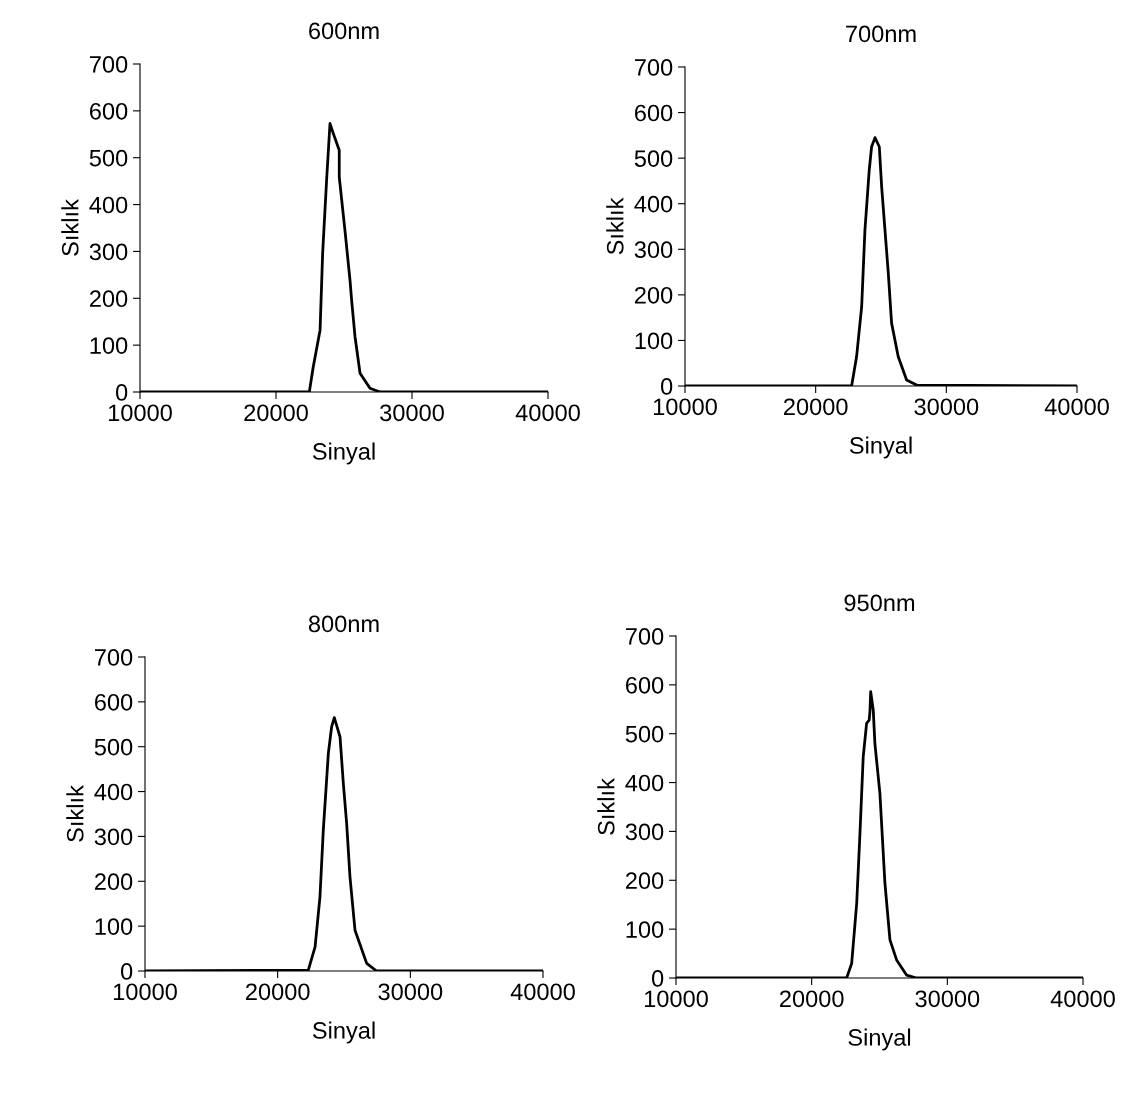  What do you see at coordinates (879, 603) in the screenshot?
I see `chart-title: 950nm` at bounding box center [879, 603].